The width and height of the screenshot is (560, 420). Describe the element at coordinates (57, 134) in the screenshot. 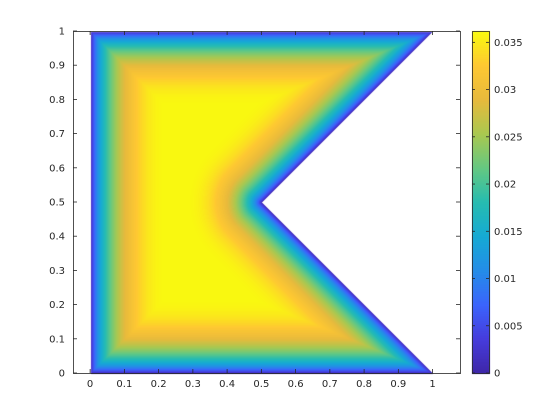

I see `y-tick-label: 0.7` at that location.